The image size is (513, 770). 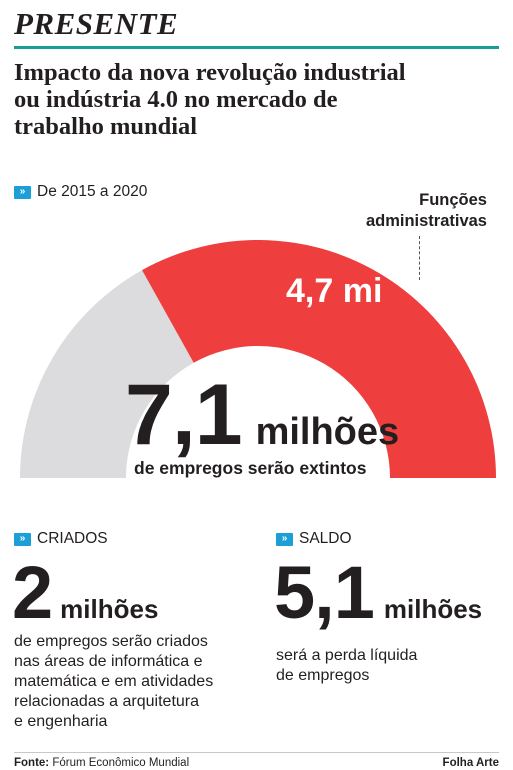 I want to click on saldo-unit: milhões, so click(x=433, y=609).